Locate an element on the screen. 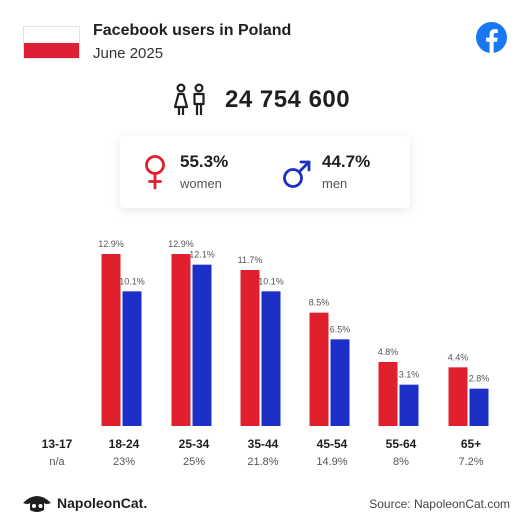  data-label: 2.8% is located at coordinates (479, 379).